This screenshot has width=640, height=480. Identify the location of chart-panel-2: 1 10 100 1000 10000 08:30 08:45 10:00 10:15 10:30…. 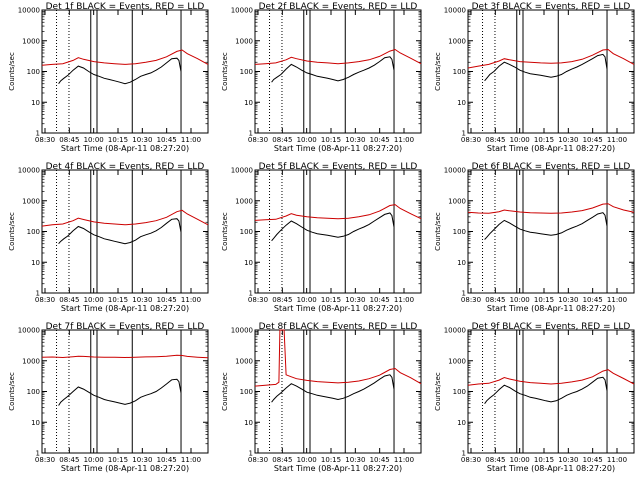
(321, 77).